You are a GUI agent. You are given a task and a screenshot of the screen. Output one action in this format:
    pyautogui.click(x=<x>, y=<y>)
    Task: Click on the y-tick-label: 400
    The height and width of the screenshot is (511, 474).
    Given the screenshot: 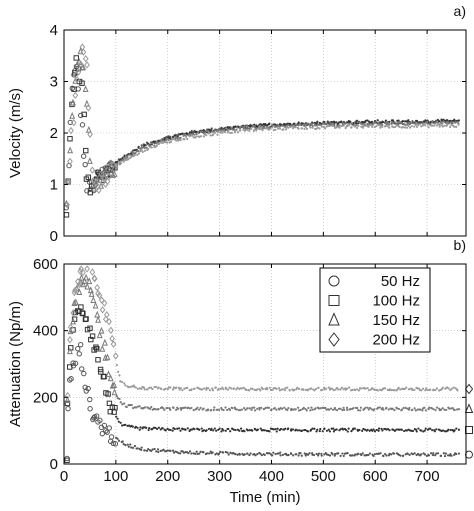 What is the action you would take?
    pyautogui.click(x=45, y=331)
    